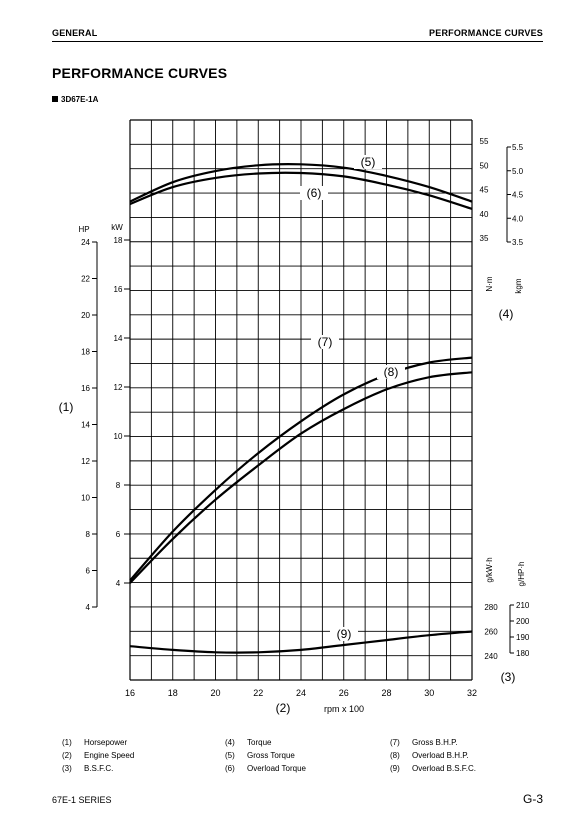  Describe the element at coordinates (118, 583) in the screenshot. I see `kw-tick-label: 4` at that location.